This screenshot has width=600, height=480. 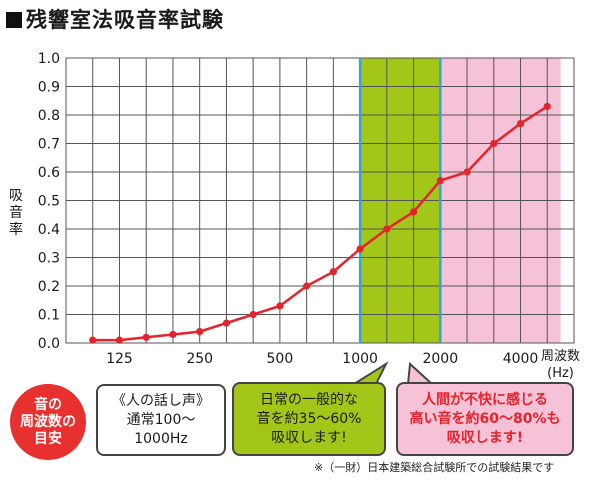 I want to click on x-axis-unit-hz: (Hz), so click(x=560, y=373).